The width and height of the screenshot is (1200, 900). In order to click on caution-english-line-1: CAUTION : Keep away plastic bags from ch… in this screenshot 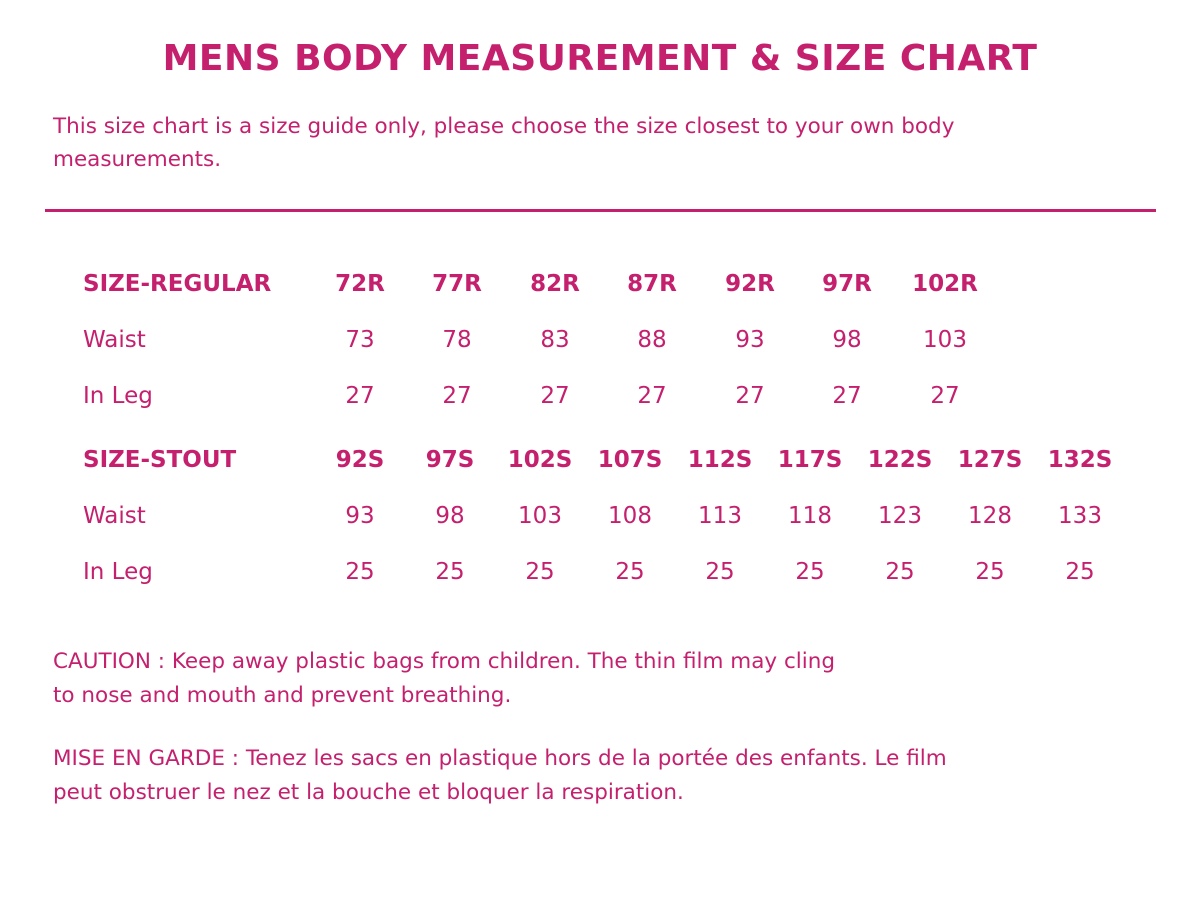, I will do `click(444, 661)`.